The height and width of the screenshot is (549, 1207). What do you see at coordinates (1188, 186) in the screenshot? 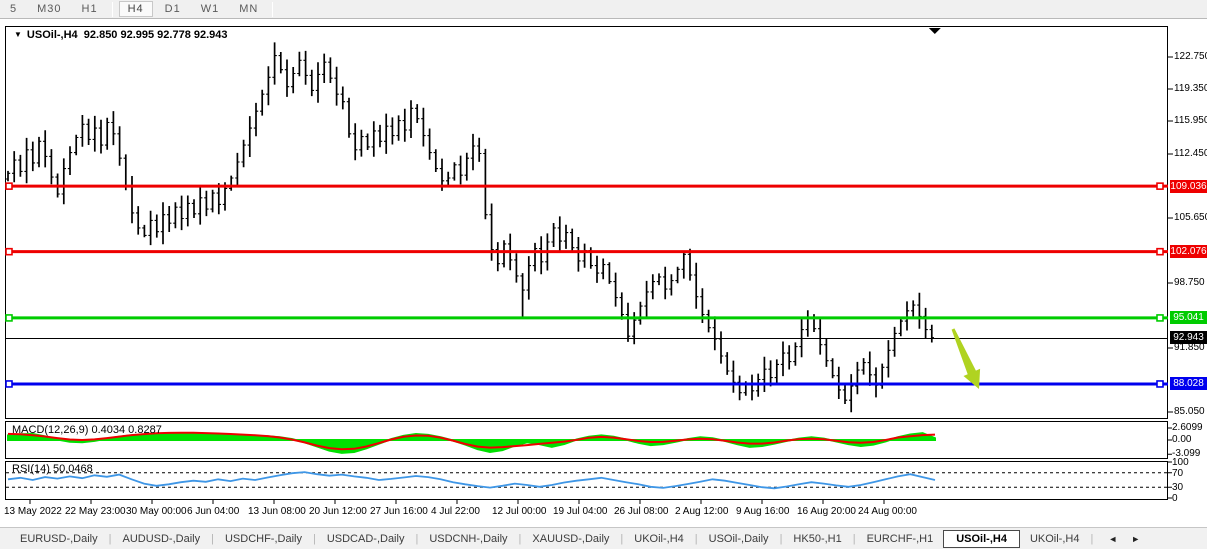
I see `level-badge-109.036: 109.036` at bounding box center [1188, 186].